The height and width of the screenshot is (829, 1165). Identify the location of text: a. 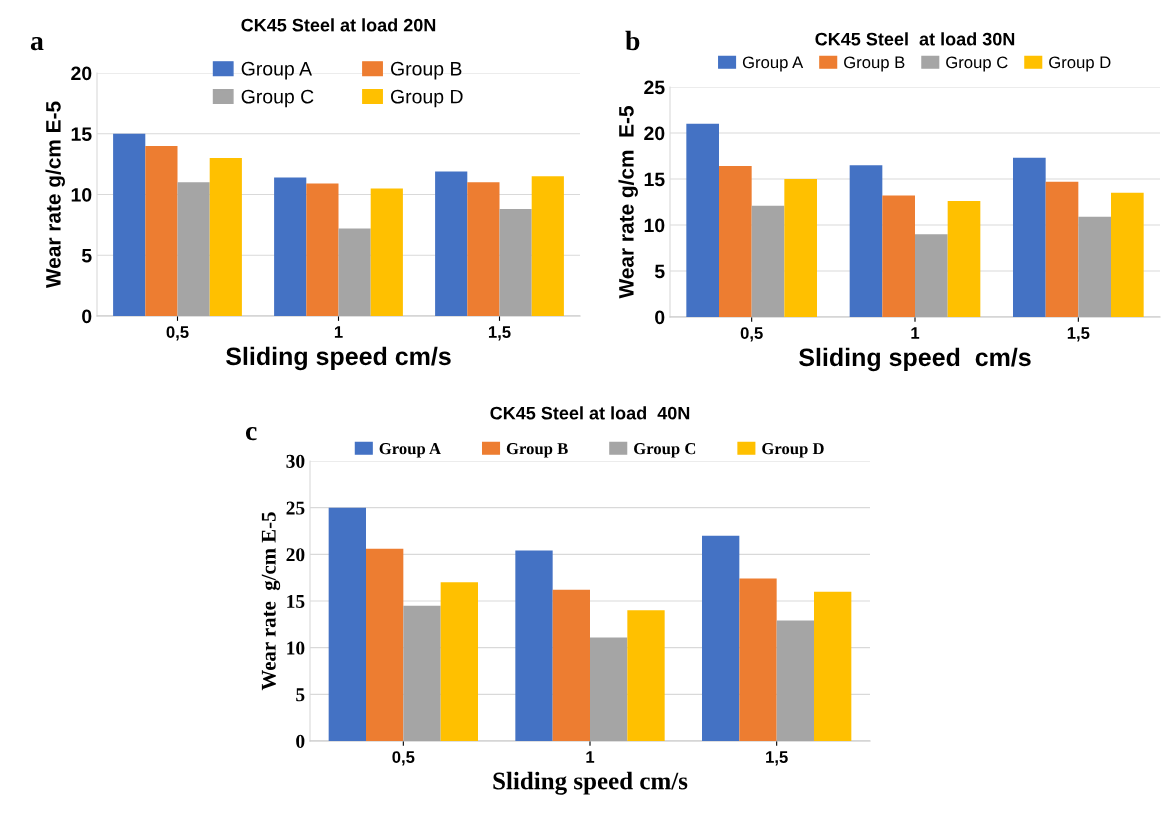
(37, 43).